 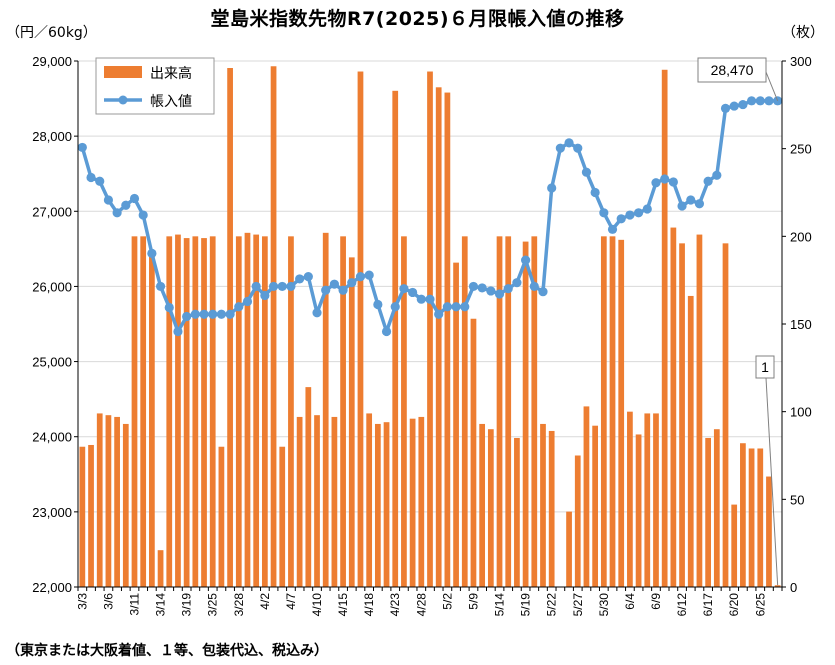 I want to click on last-value-leader, so click(x=772, y=86).